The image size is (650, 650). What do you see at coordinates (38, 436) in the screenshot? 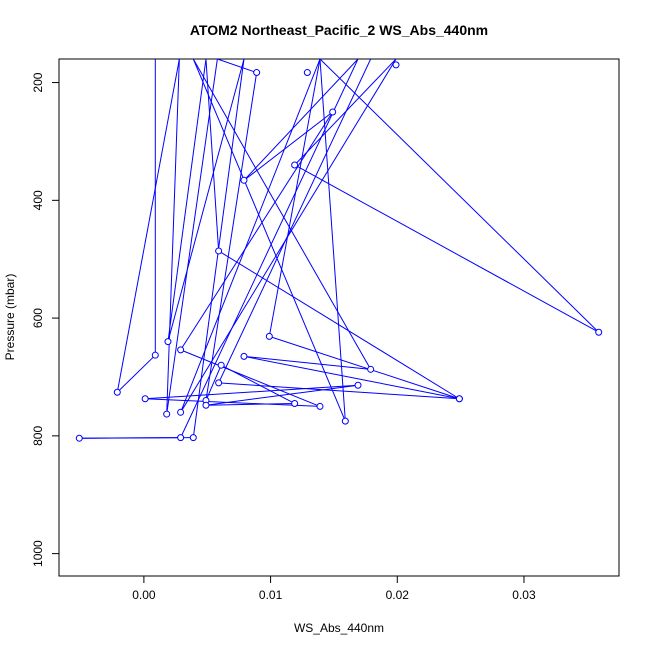
I see `y-tick-label: 800` at bounding box center [38, 436].